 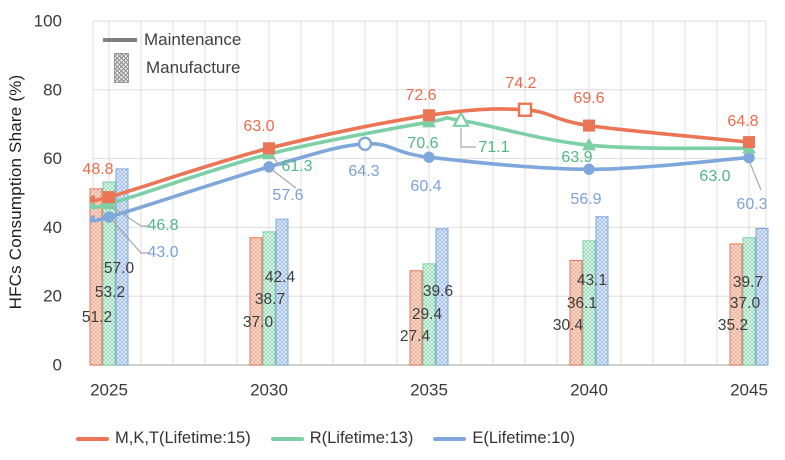 What do you see at coordinates (748, 282) in the screenshot?
I see `bar-value-label: 39.7` at bounding box center [748, 282].